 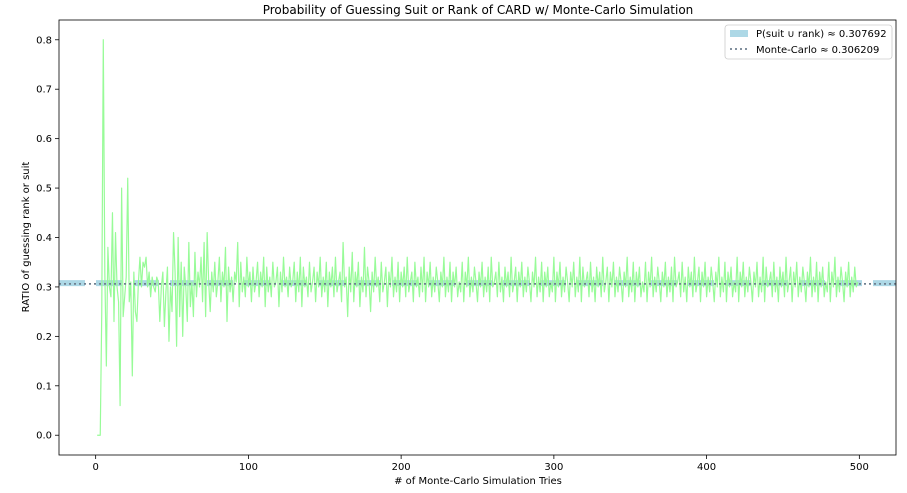 What do you see at coordinates (26, 237) in the screenshot?
I see `y-axis-title: RATIO of guessing rank or suit` at bounding box center [26, 237].